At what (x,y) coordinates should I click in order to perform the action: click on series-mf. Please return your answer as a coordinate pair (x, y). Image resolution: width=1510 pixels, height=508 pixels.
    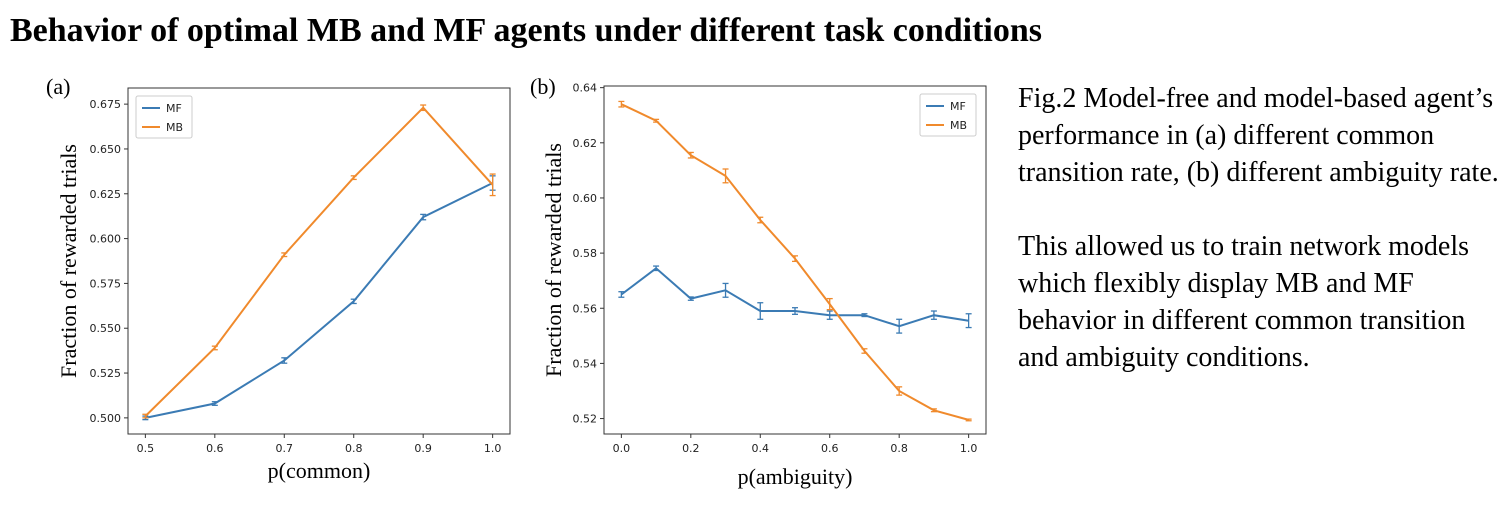
    Looking at the image, I should click on (795, 299).